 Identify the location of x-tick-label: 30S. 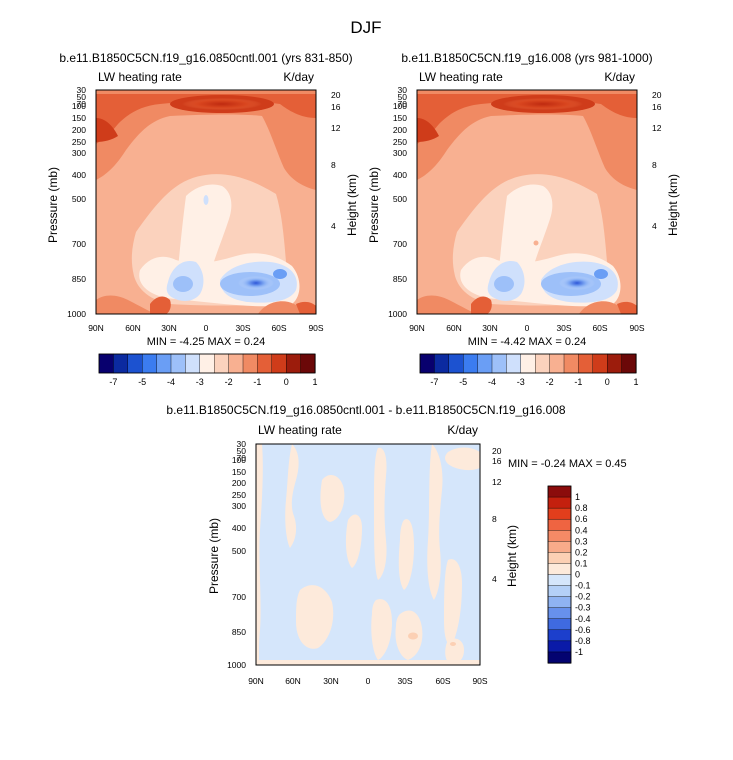
(242, 328).